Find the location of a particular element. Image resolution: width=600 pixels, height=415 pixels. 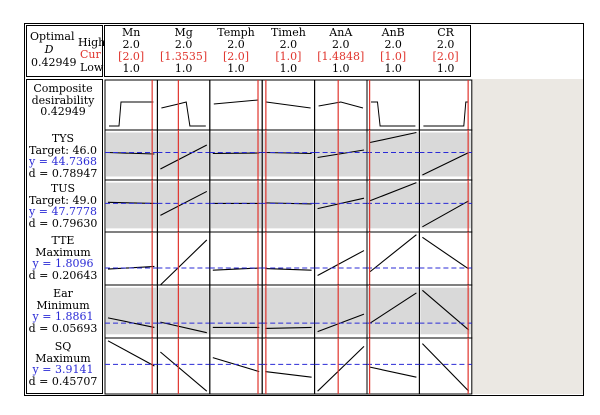

optimal-d-value: 0.42949 is located at coordinates (54, 62).